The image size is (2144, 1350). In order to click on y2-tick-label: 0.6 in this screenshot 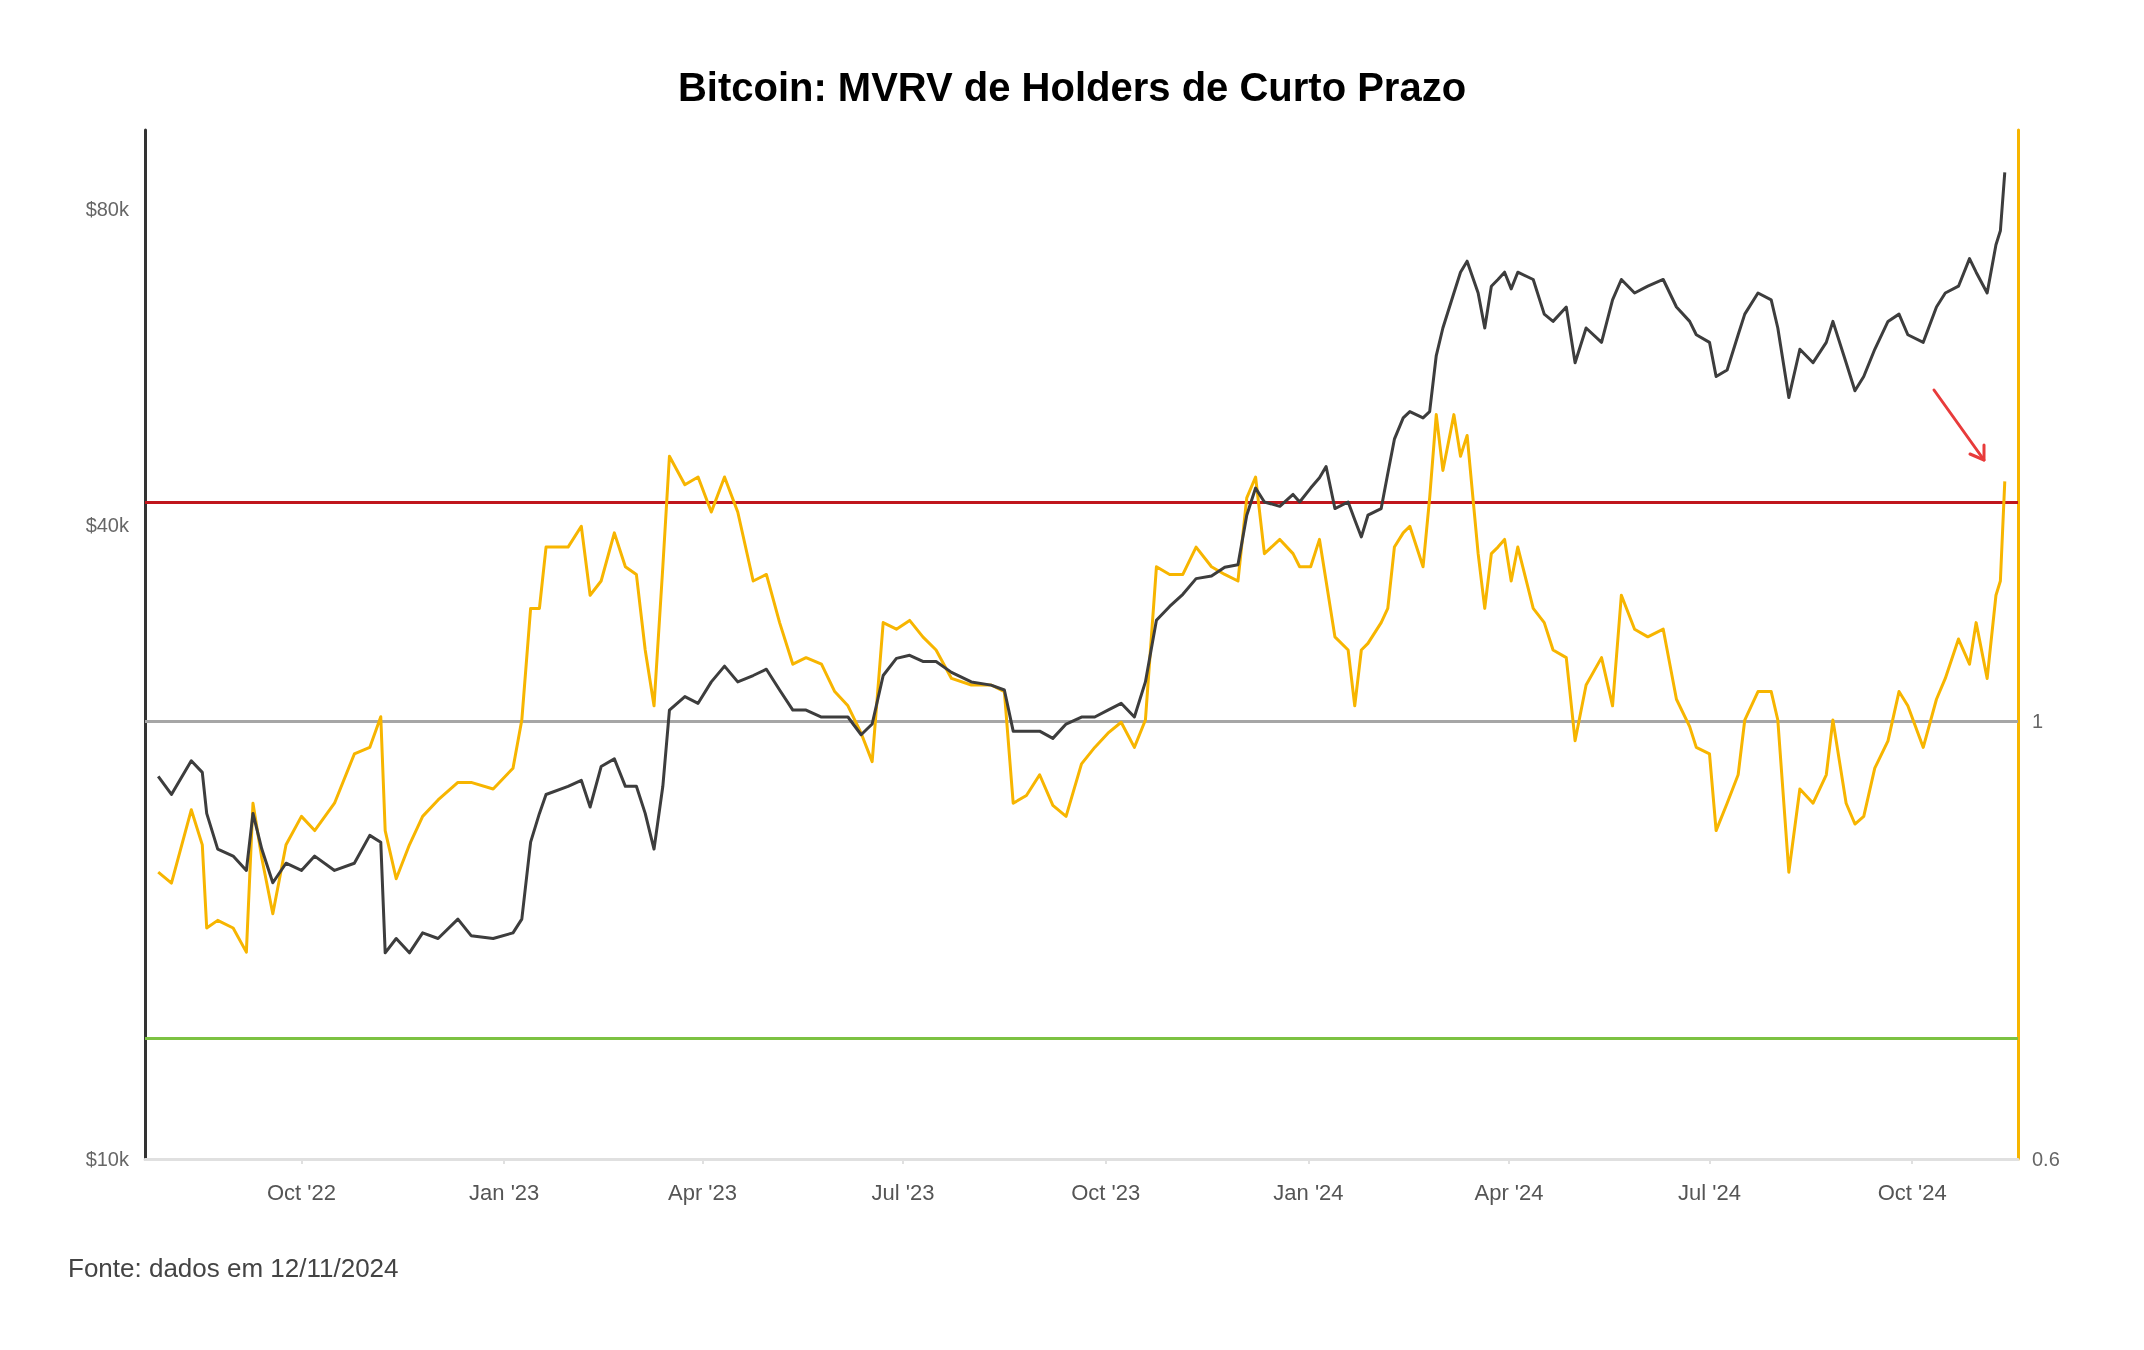, I will do `click(2046, 1159)`.